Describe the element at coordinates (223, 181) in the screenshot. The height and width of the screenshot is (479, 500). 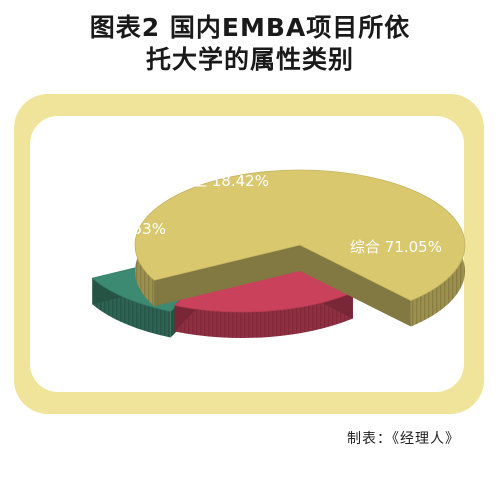
I see `label-ligong: 理工 18.42%` at that location.